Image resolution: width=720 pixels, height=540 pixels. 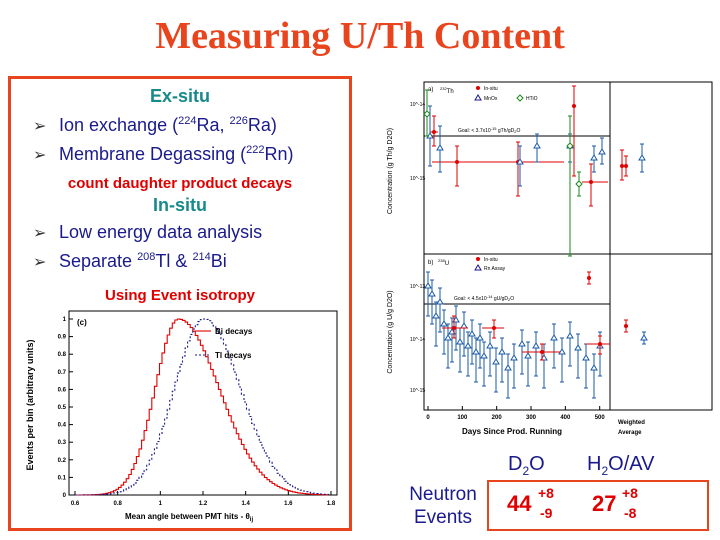 What do you see at coordinates (520, 98) in the screenshot?
I see `legend-htio-marker` at bounding box center [520, 98].